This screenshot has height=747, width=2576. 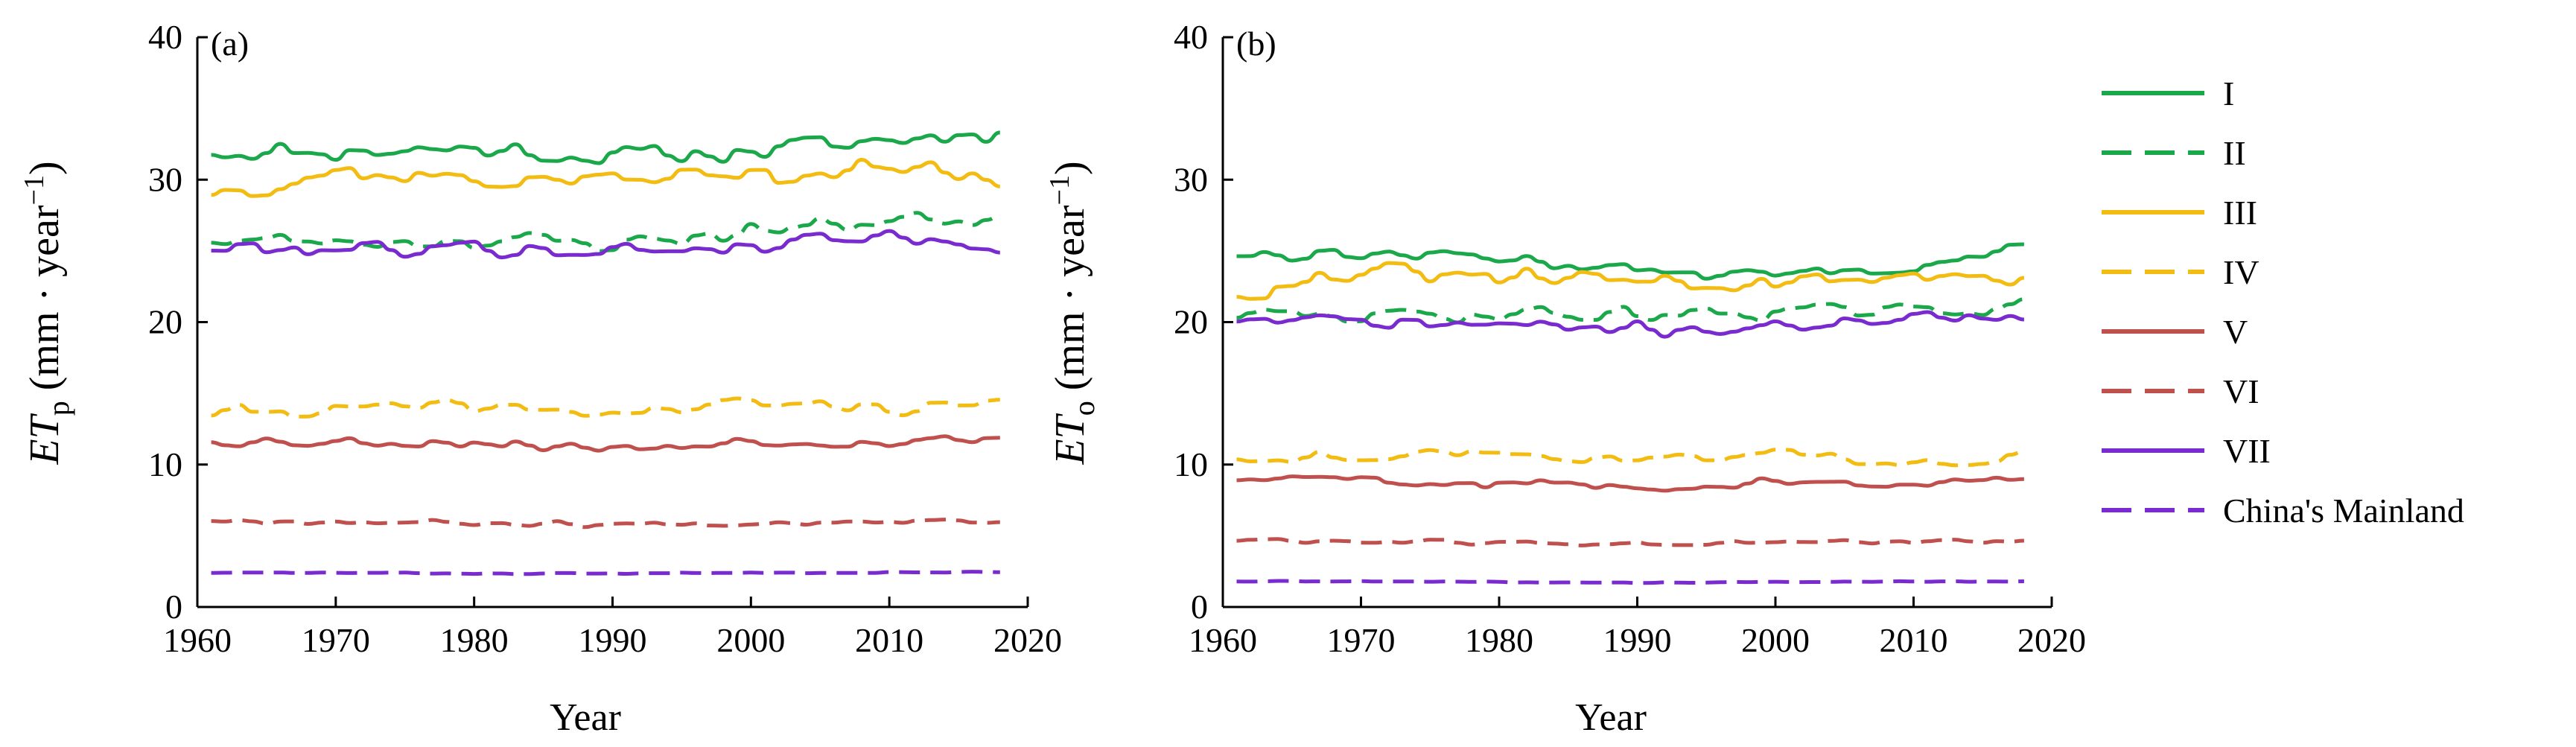 What do you see at coordinates (1191, 37) in the screenshot?
I see `panel-b-y-tick-label: 40` at bounding box center [1191, 37].